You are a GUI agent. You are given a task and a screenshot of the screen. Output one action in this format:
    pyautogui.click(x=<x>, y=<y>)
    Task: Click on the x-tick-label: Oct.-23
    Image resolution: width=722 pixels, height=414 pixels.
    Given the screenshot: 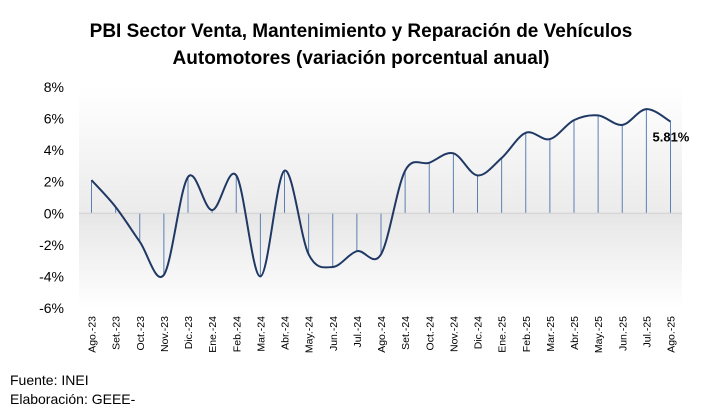 What is the action you would take?
    pyautogui.click(x=141, y=333)
    